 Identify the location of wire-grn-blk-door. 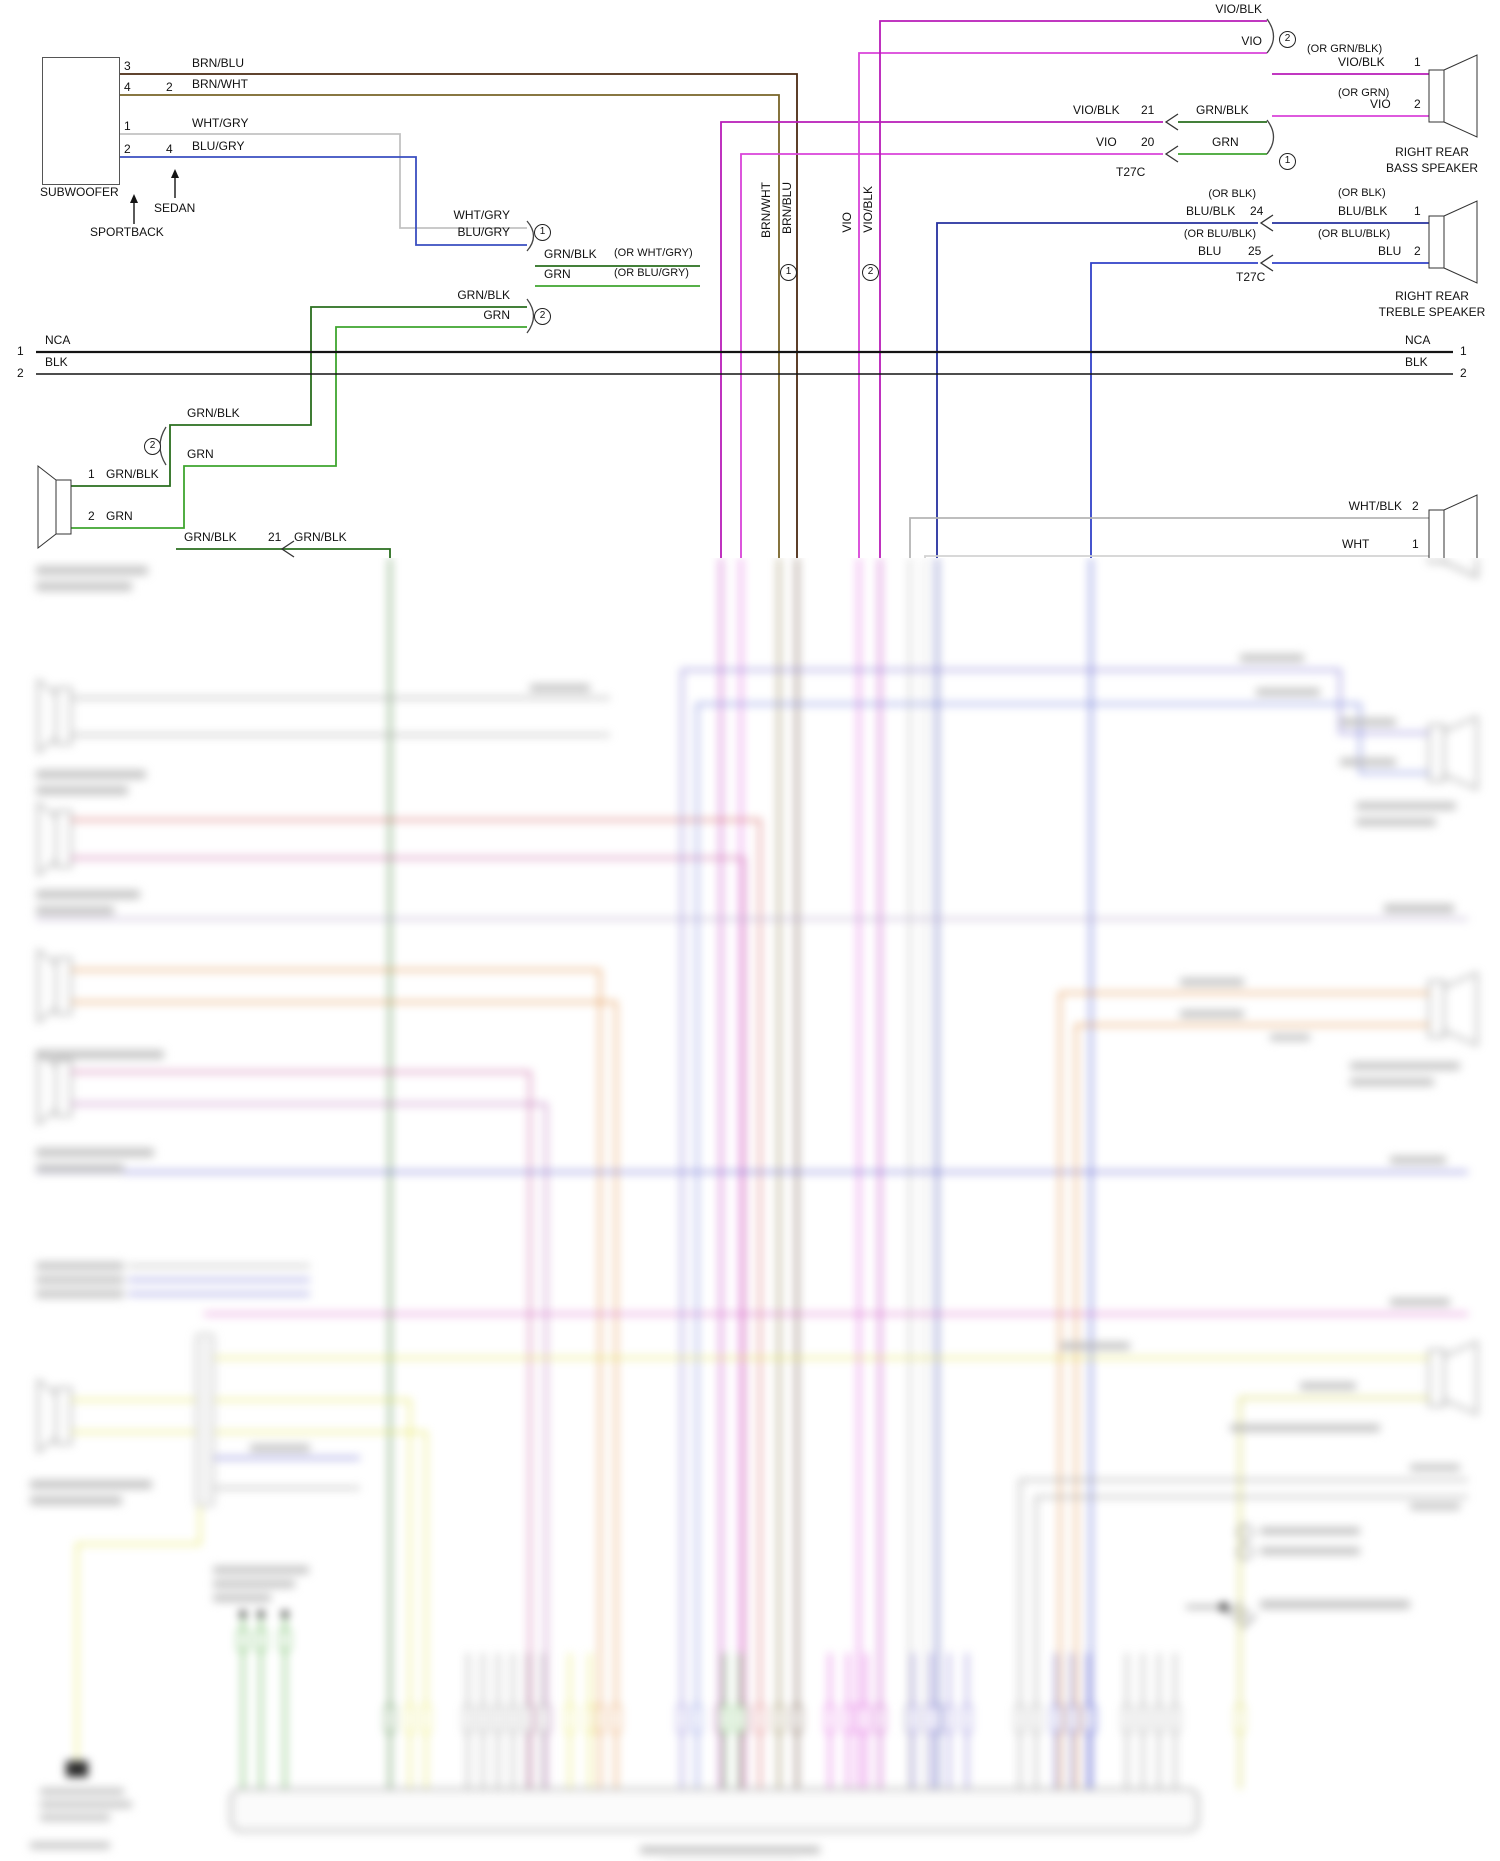
(299, 396).